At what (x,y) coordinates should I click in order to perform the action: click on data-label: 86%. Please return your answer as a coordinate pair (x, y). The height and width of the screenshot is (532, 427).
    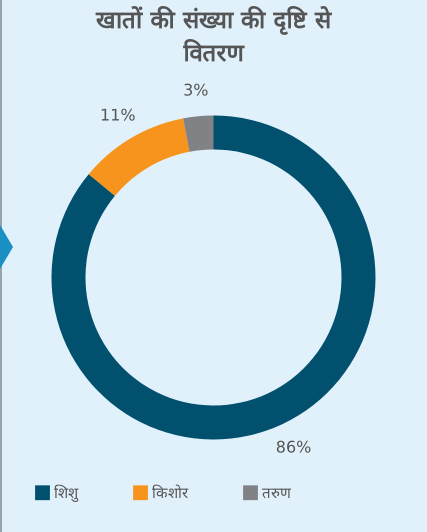
    Looking at the image, I should click on (294, 447).